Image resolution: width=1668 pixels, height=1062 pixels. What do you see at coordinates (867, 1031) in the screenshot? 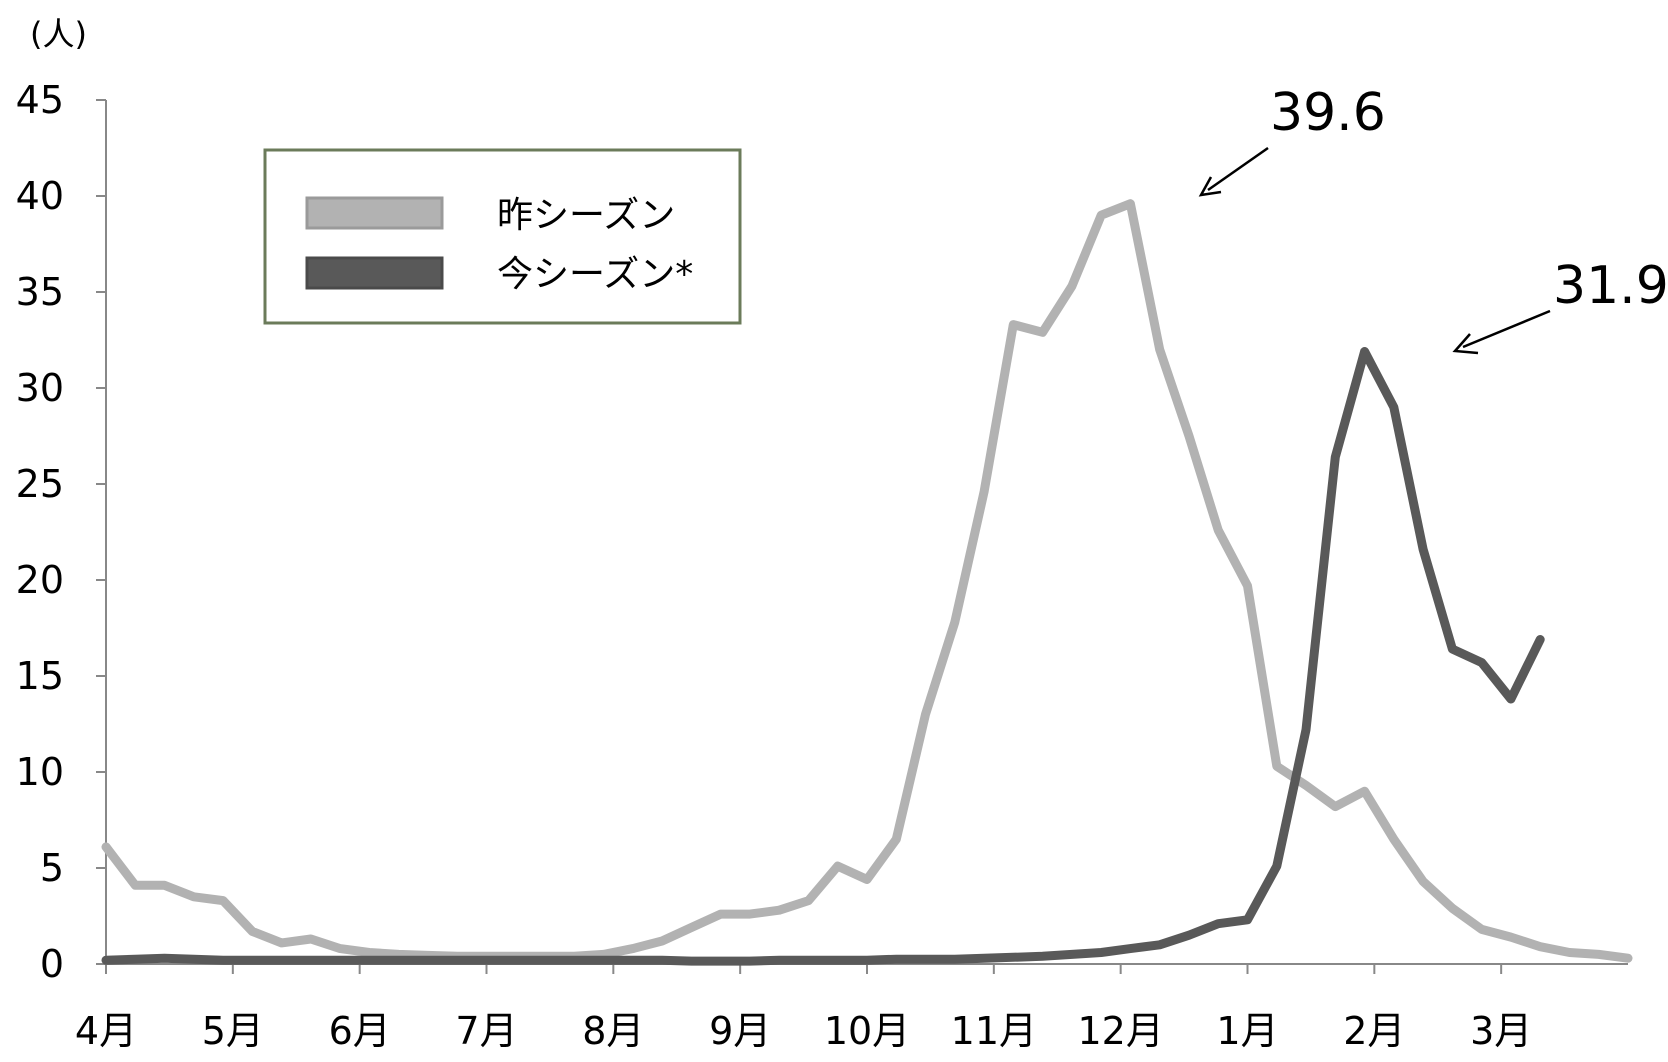
I see `x-tick-label: 10月` at bounding box center [867, 1031].